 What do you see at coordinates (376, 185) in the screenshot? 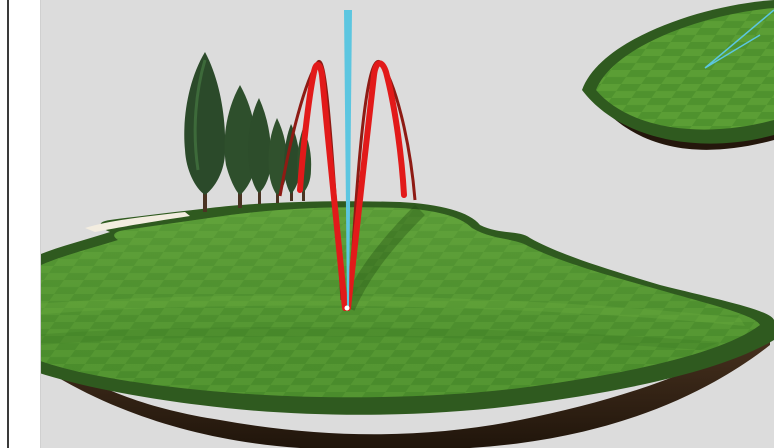
I see `ball-flight-trace-right` at bounding box center [376, 185].